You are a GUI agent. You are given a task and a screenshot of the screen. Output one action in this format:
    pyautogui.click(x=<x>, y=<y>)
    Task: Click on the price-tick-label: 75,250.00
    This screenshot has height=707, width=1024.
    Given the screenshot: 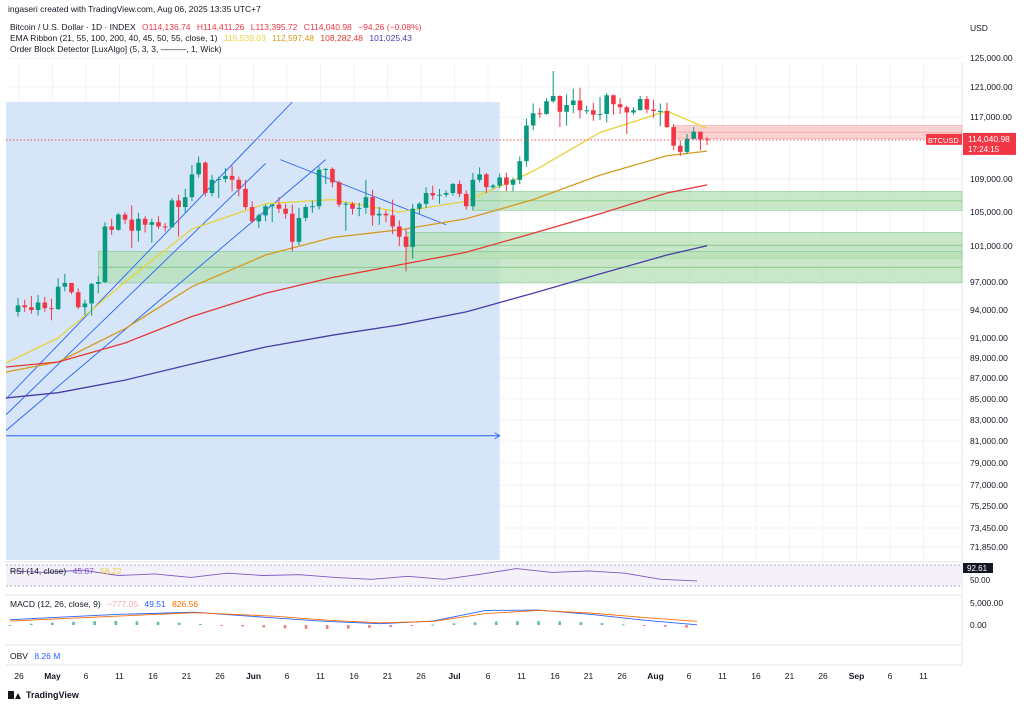 What is the action you would take?
    pyautogui.click(x=989, y=506)
    